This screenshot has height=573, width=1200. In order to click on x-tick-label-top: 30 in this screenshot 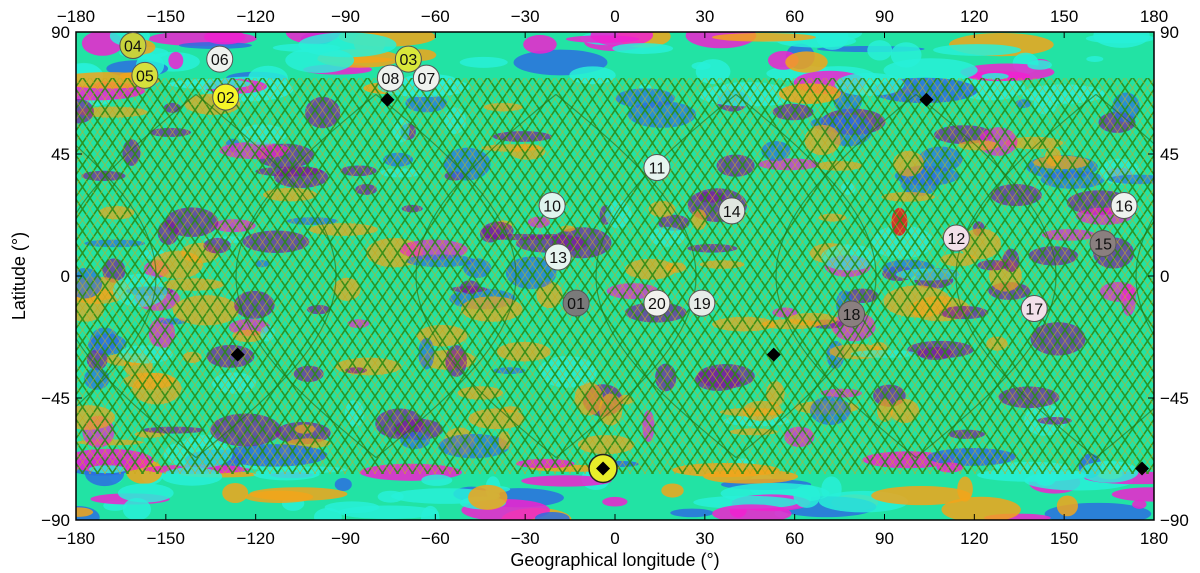, I will do `click(704, 16)`.